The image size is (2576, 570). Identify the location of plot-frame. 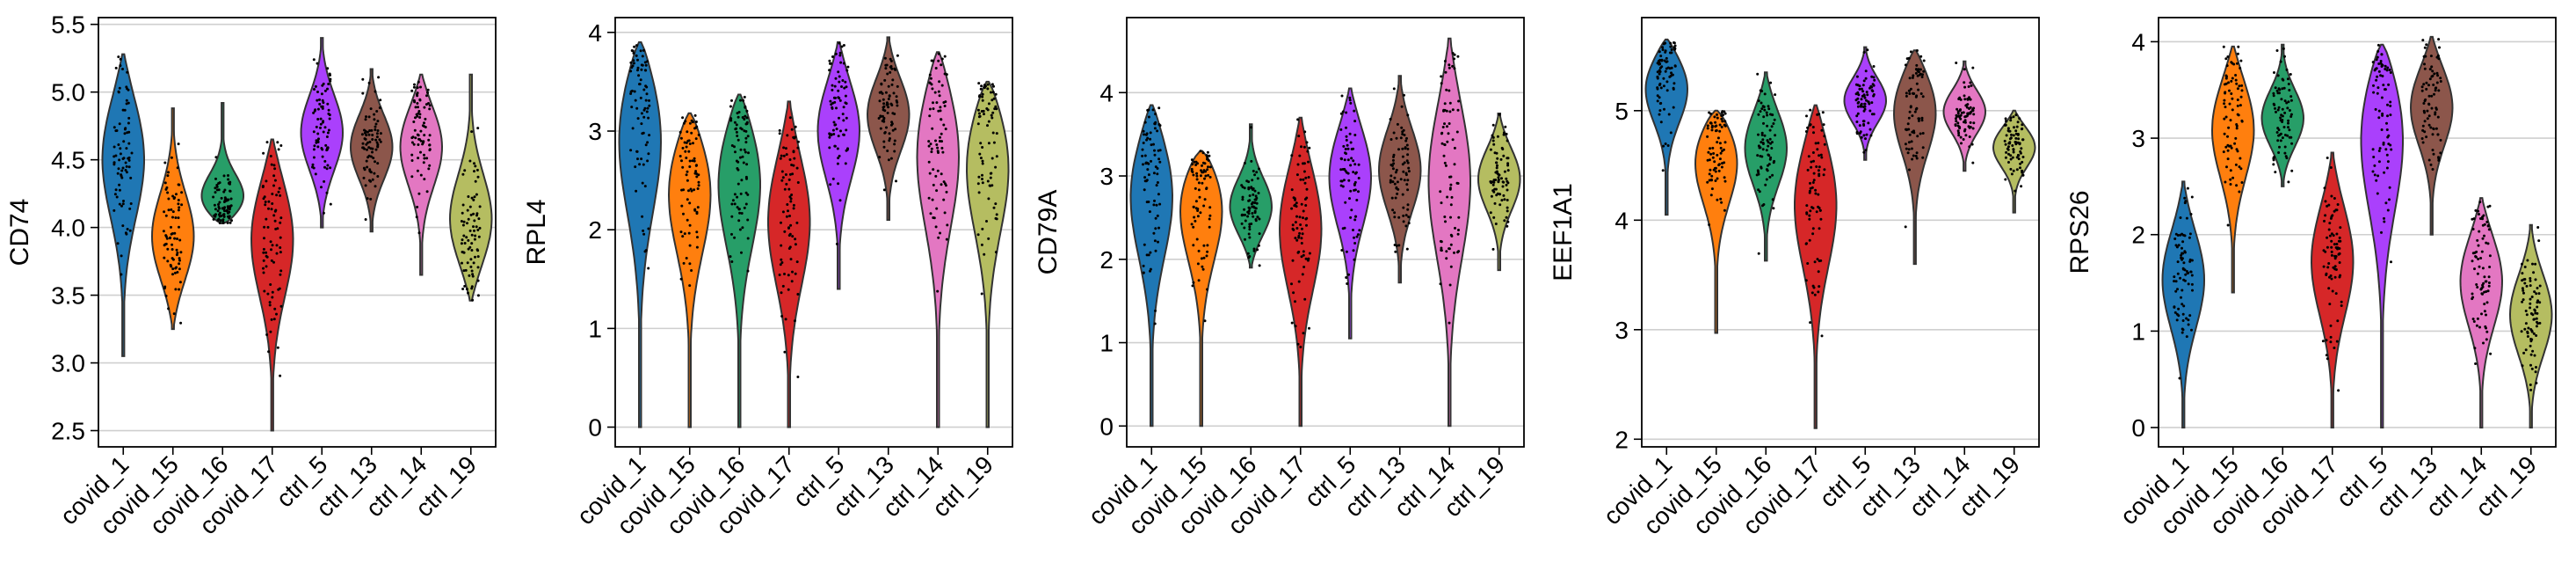
(297, 232).